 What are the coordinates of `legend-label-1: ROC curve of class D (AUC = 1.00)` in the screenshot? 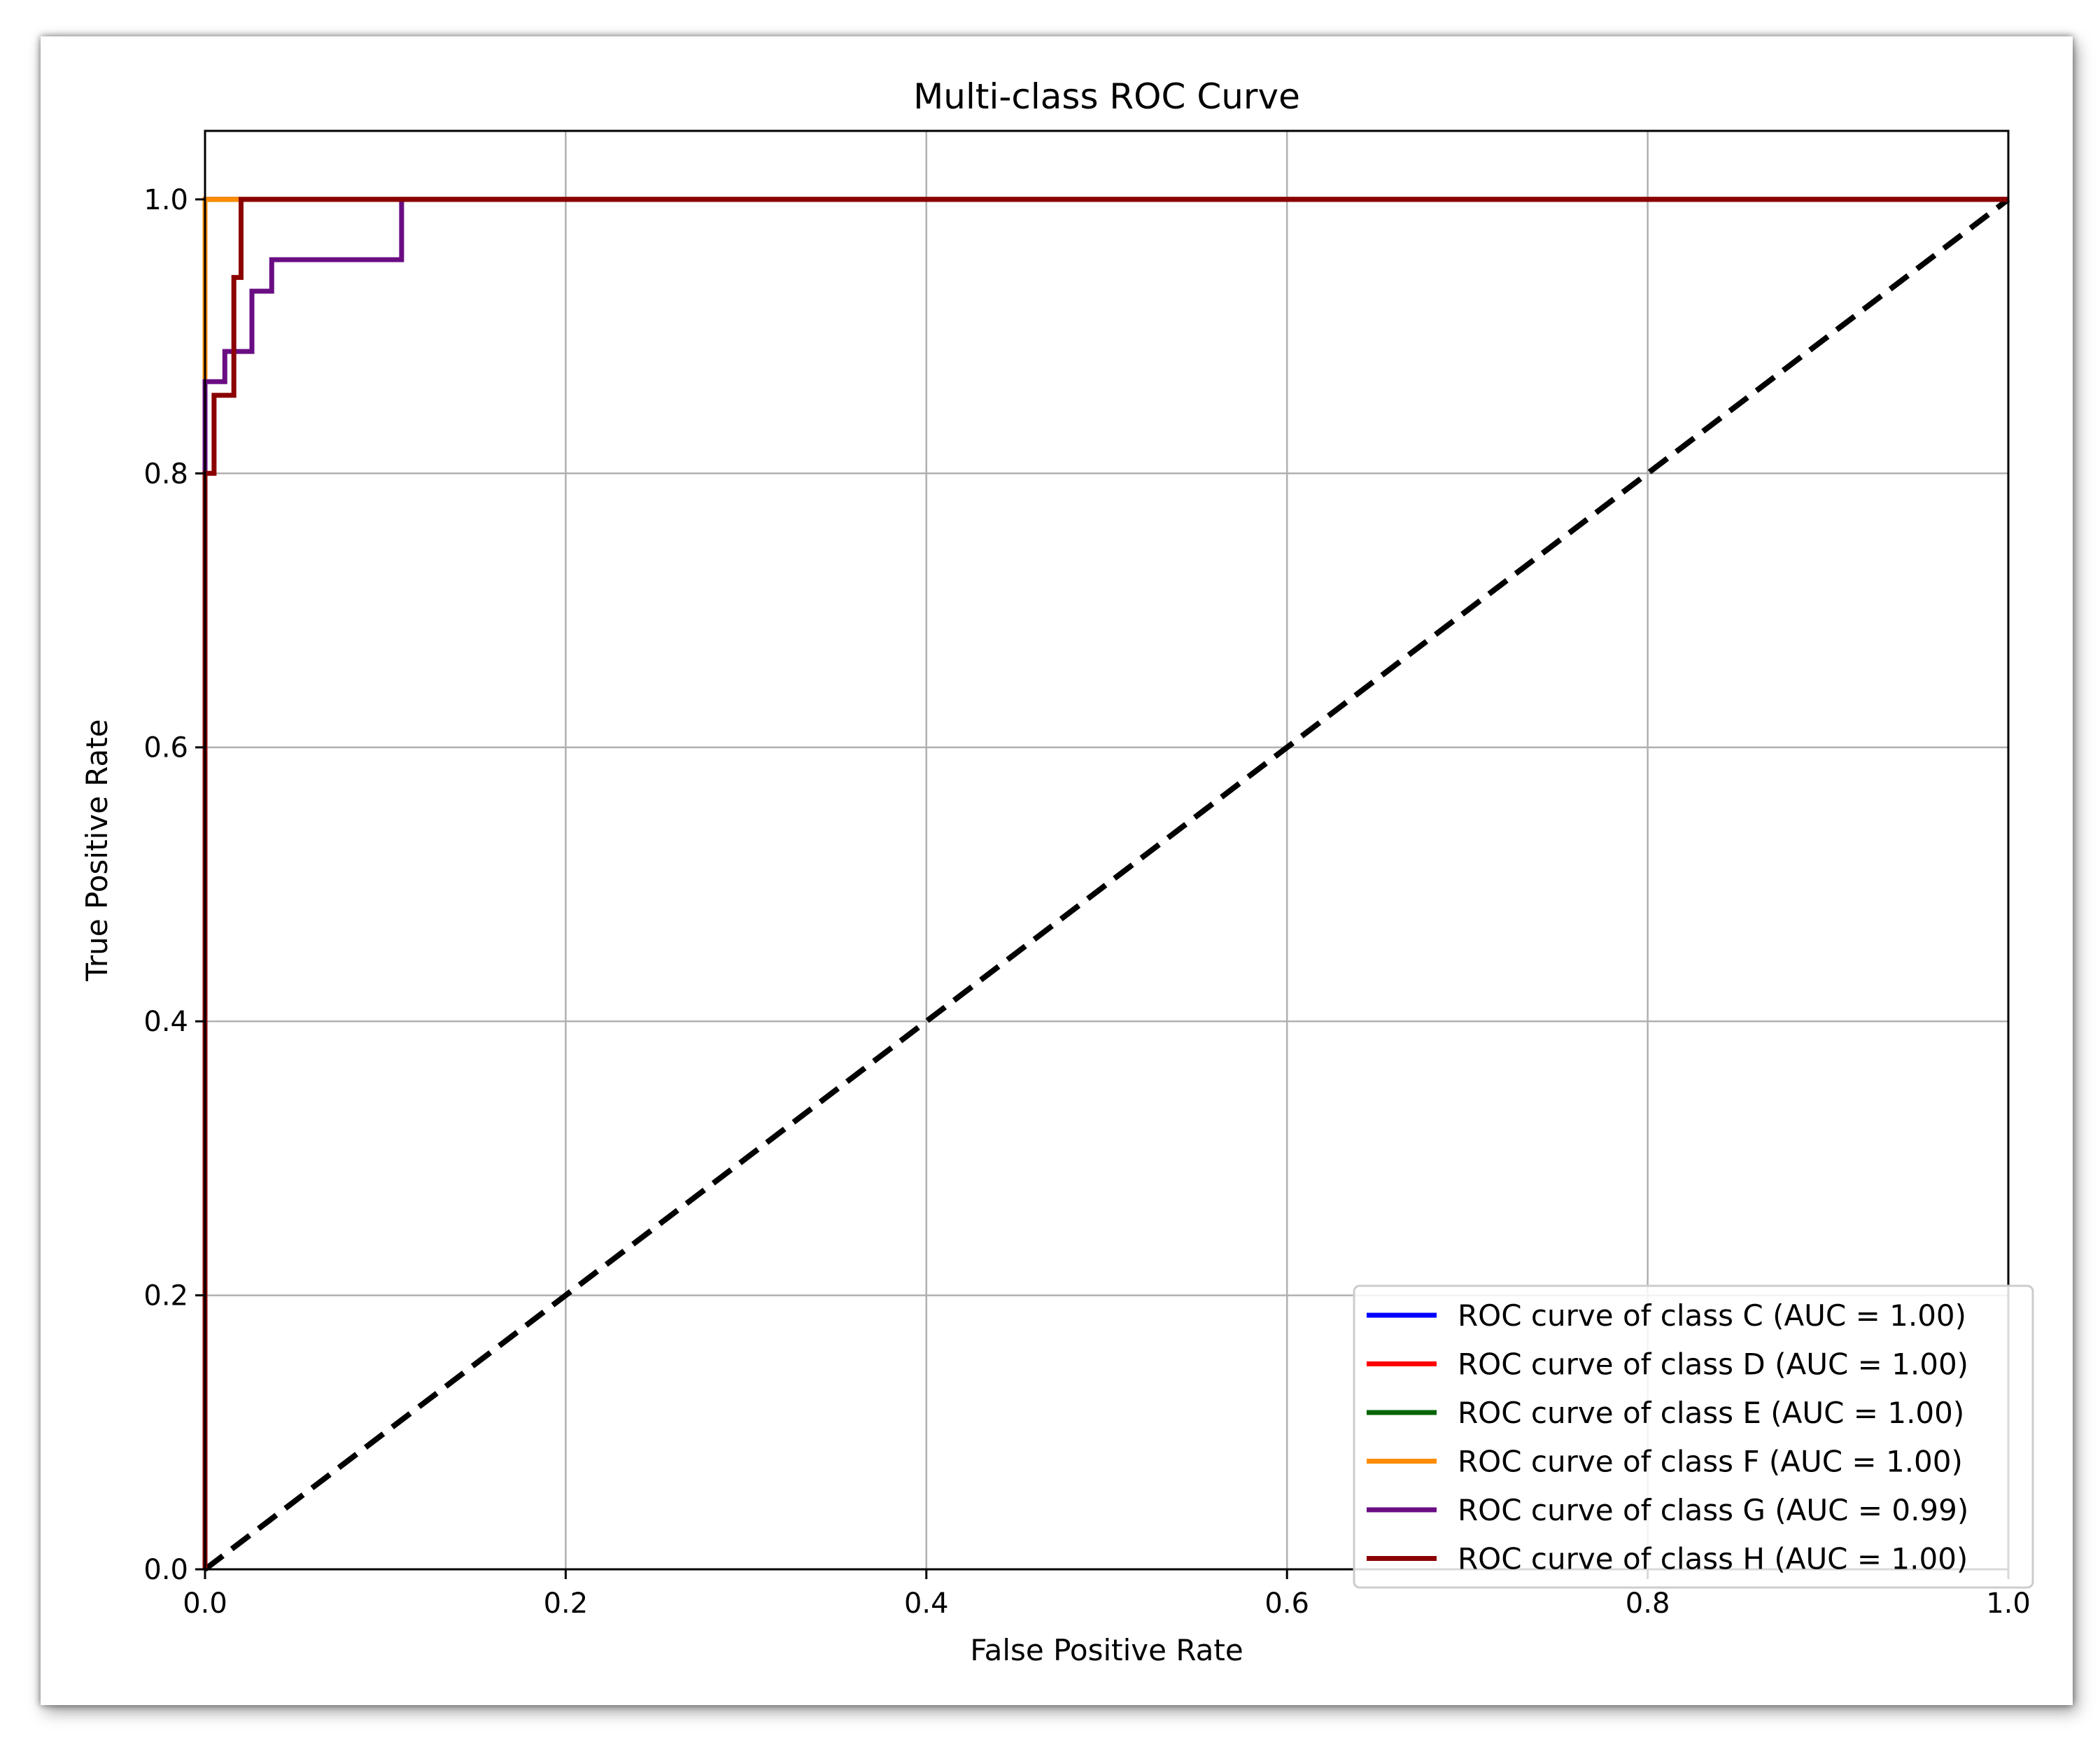 It's located at (1713, 1364).